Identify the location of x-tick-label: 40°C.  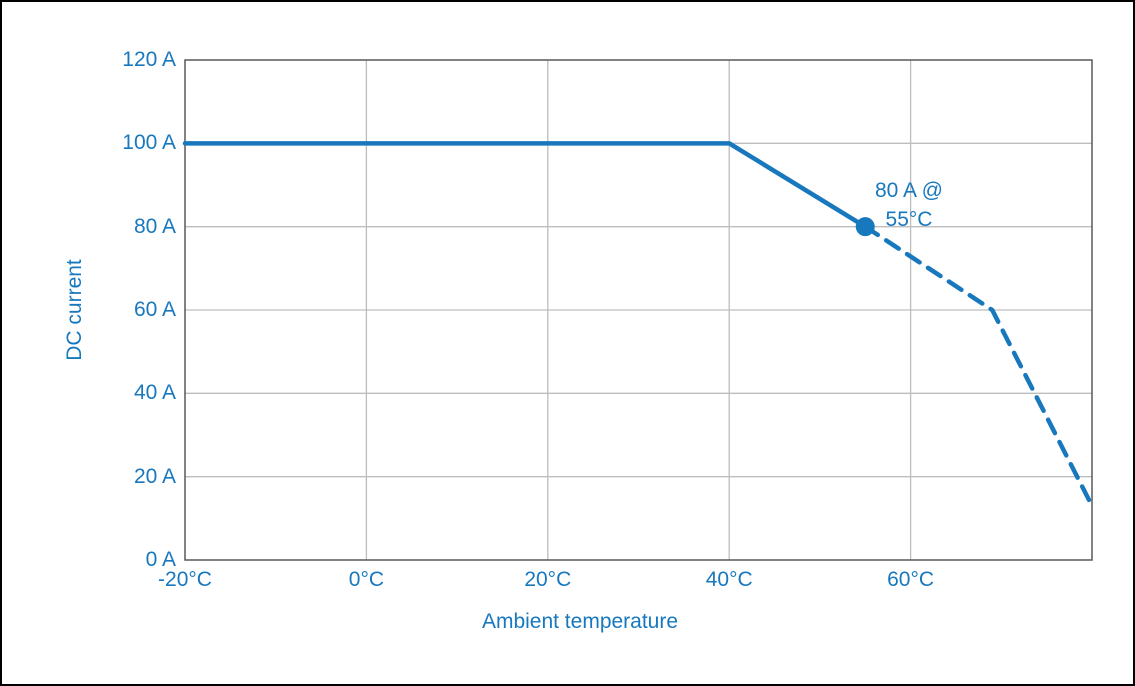
(729, 579).